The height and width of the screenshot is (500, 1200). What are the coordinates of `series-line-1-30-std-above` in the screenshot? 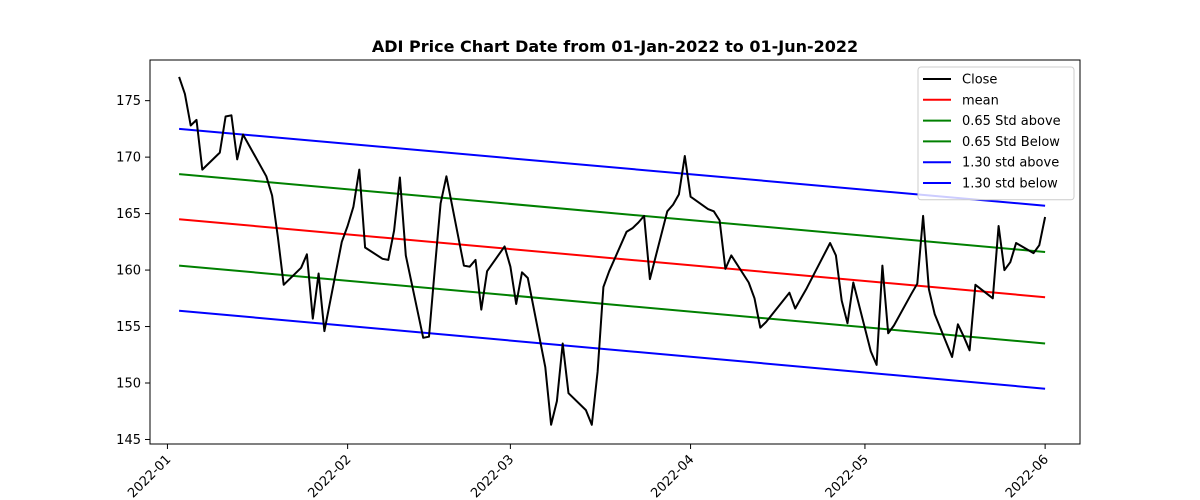 It's located at (612, 167).